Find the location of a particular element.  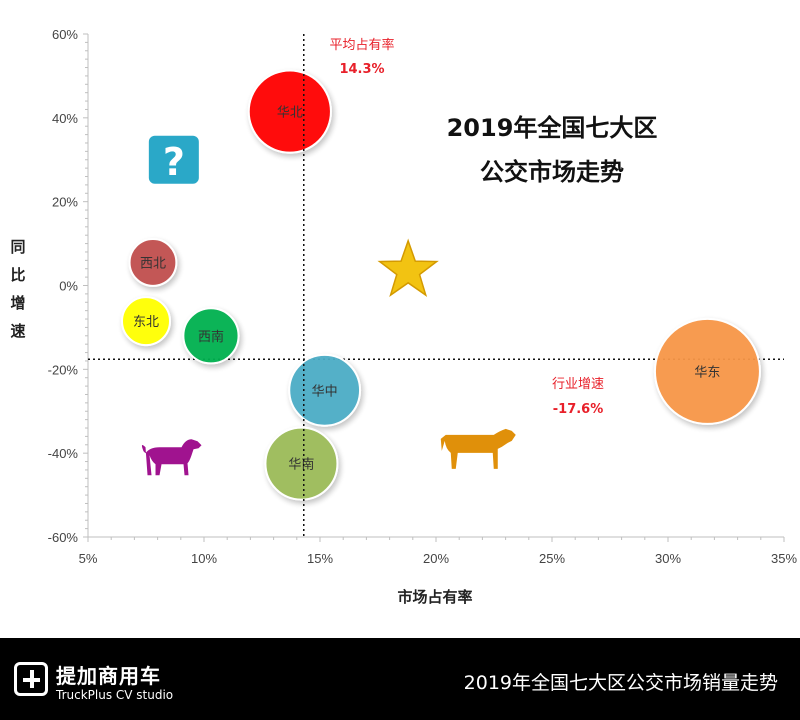

bubble-华东: 华东 is located at coordinates (707, 371).